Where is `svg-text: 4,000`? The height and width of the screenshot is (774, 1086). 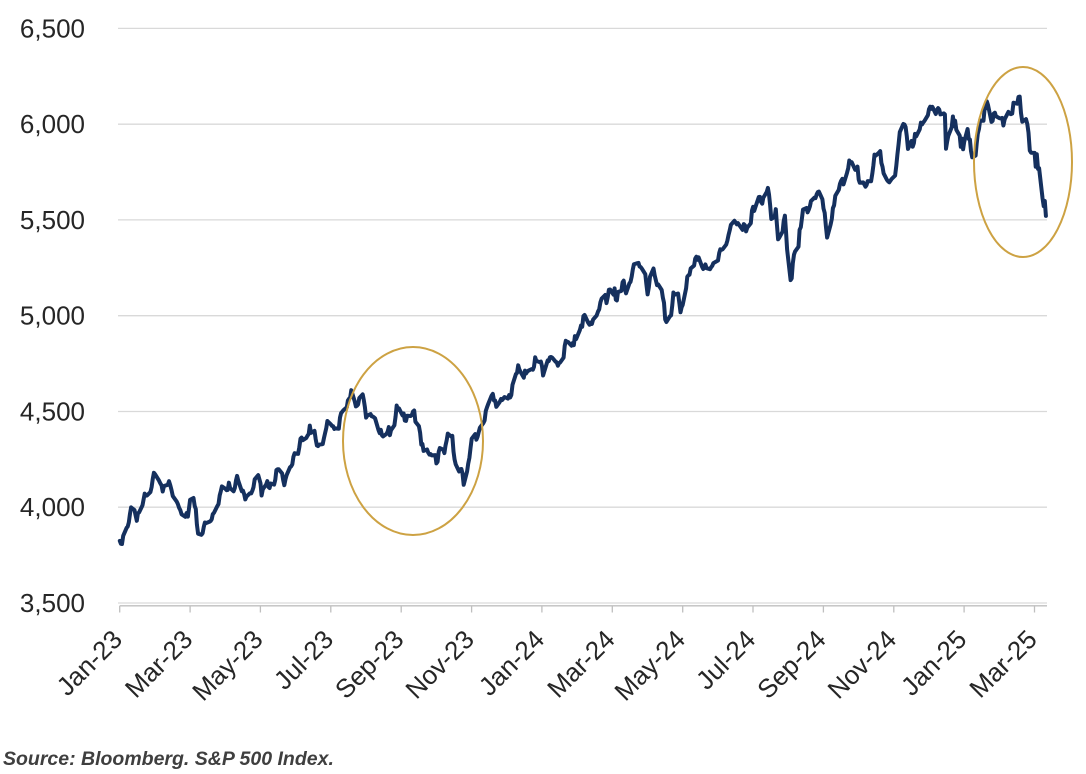
svg-text: 4,000 is located at coordinates (52, 507).